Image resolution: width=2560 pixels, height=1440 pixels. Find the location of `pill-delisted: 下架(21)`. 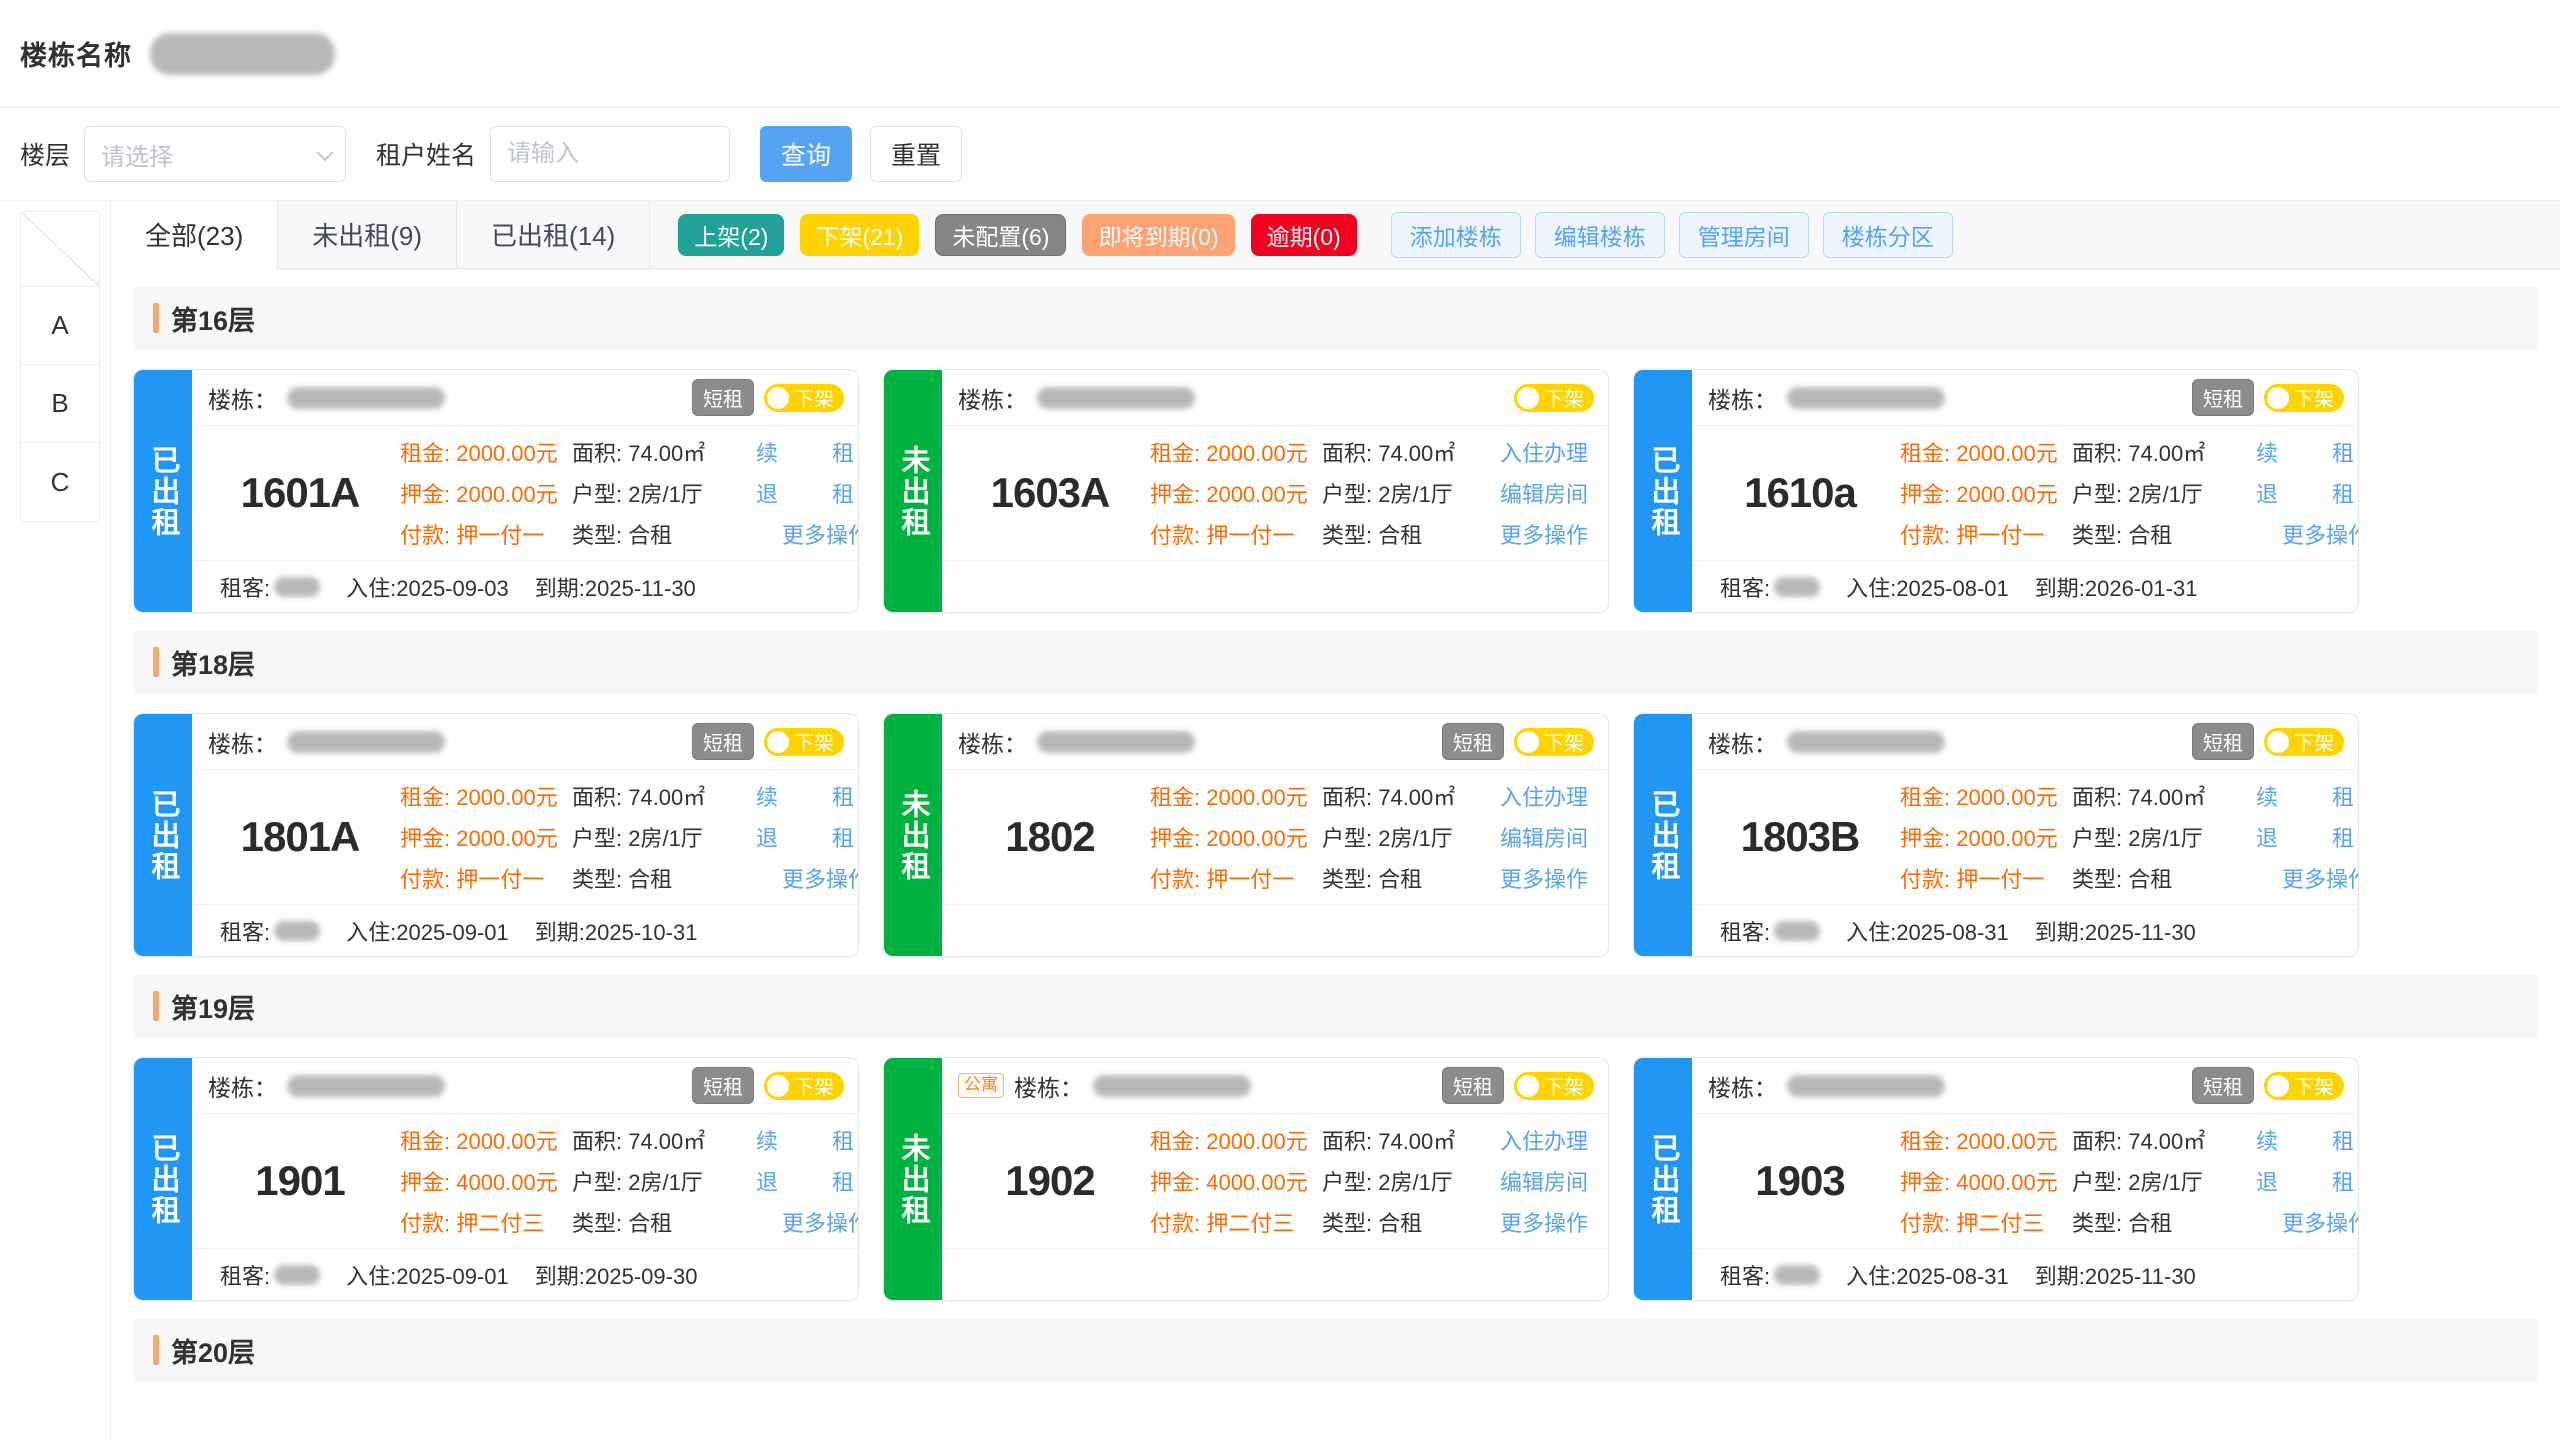

pill-delisted: 下架(21) is located at coordinates (860, 234).